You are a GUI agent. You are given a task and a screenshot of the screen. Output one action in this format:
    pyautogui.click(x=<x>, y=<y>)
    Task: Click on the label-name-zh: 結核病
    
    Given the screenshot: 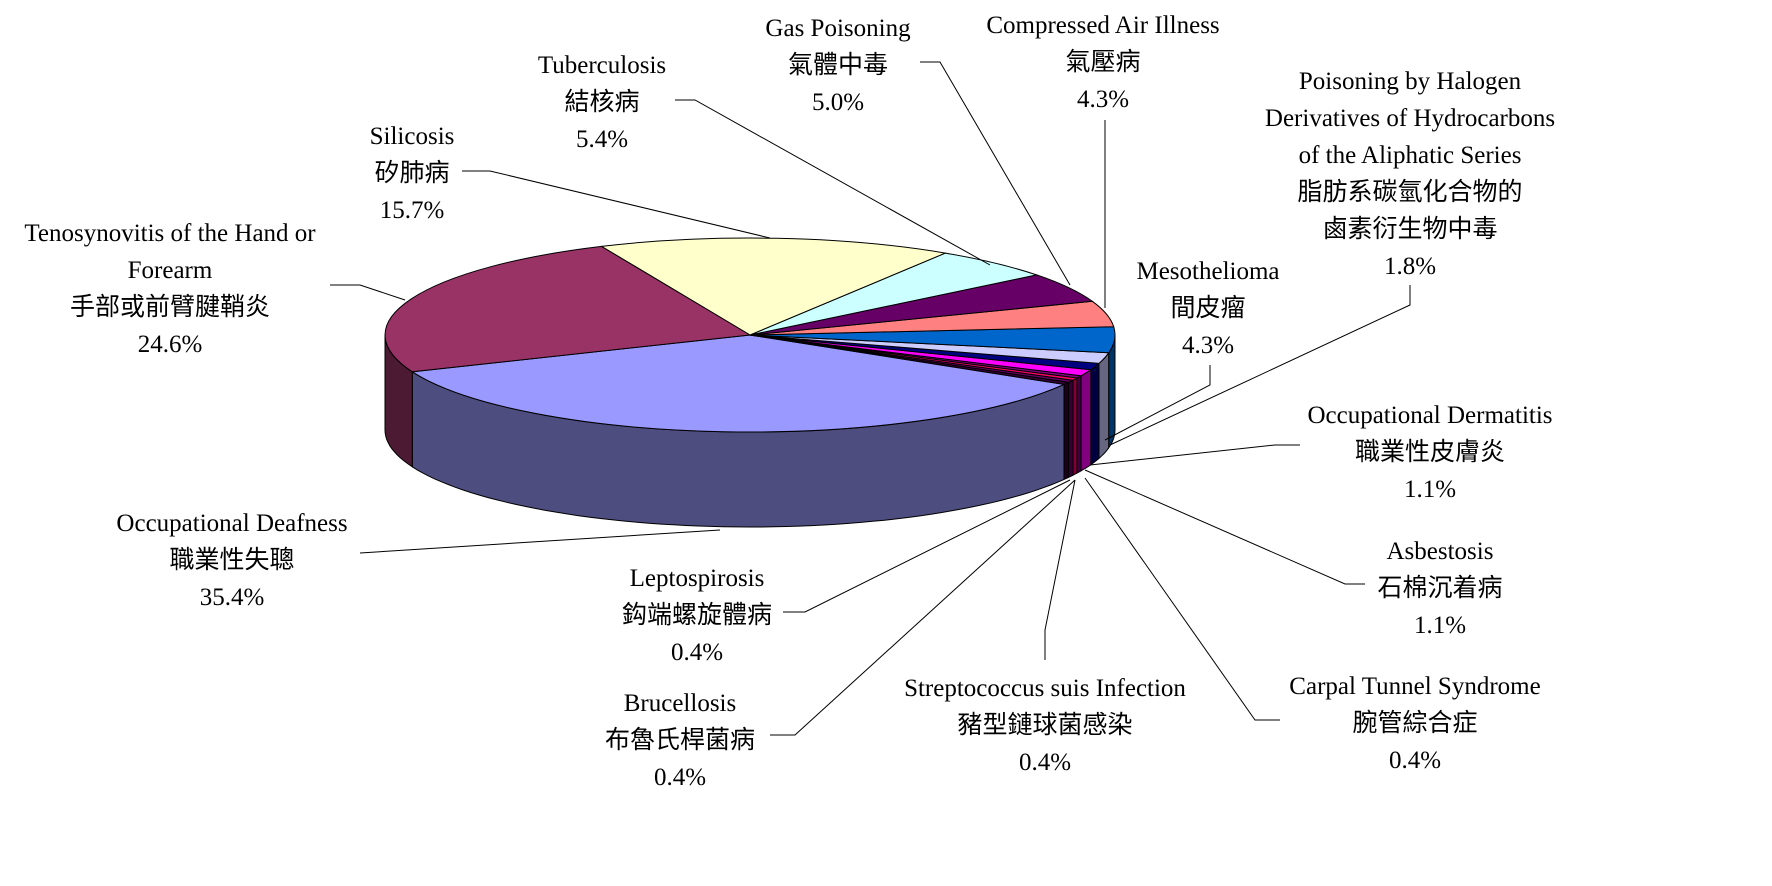 What is the action you would take?
    pyautogui.click(x=602, y=102)
    